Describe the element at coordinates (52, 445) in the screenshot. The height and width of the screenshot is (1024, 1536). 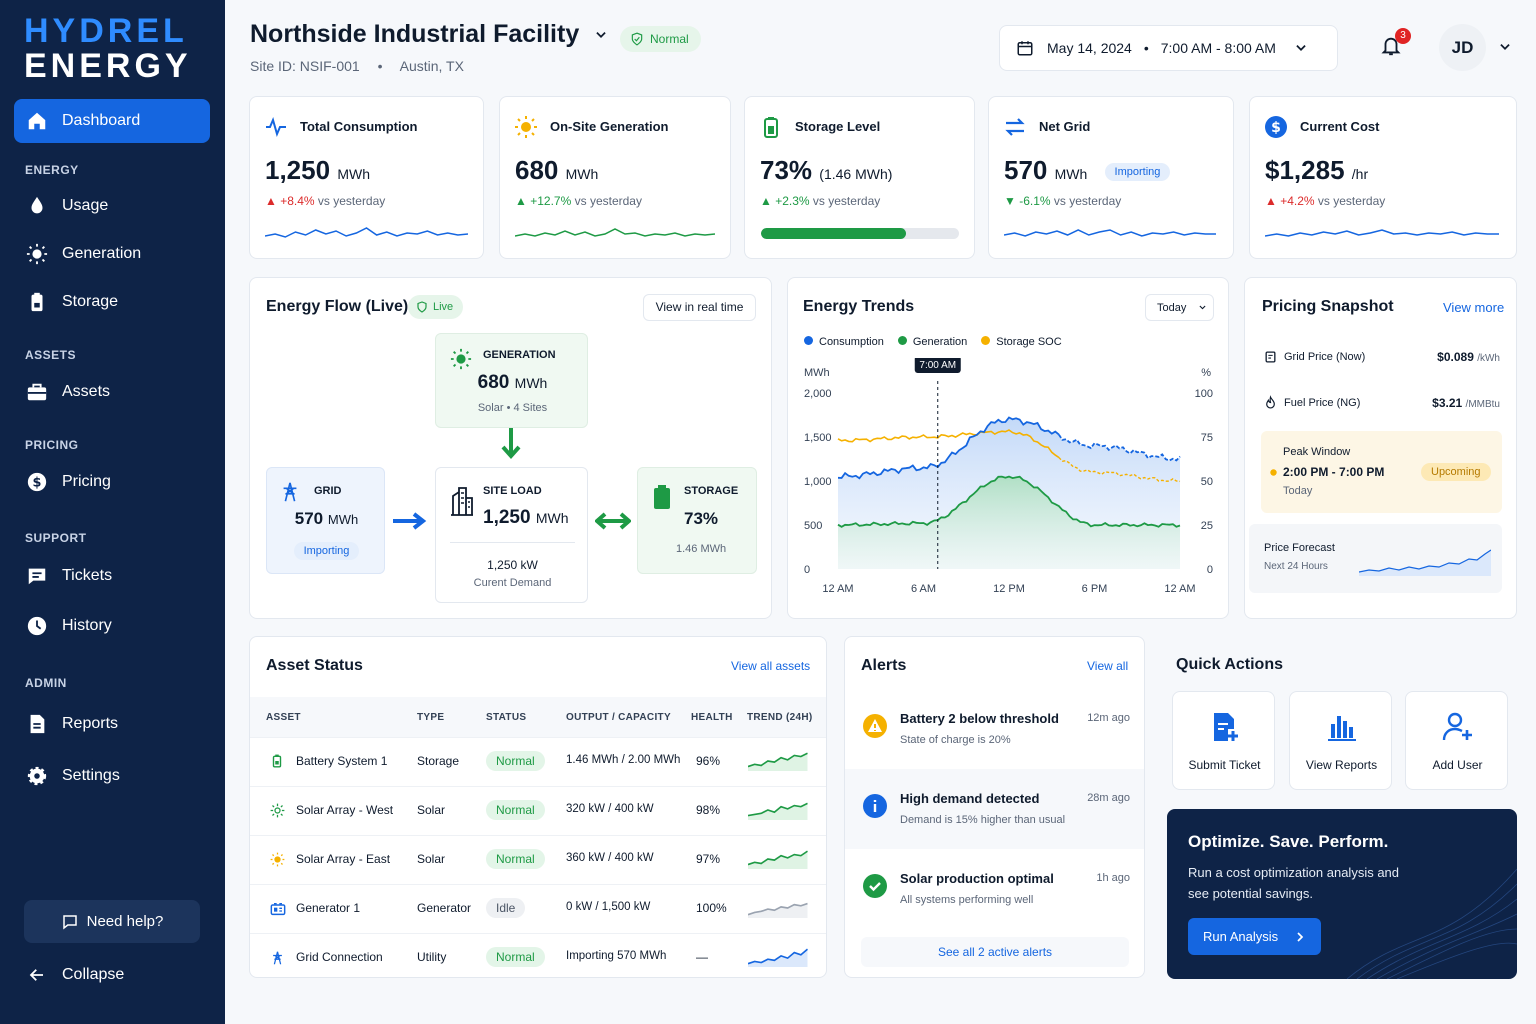
I see `nav-section-pricing: PRICING` at that location.